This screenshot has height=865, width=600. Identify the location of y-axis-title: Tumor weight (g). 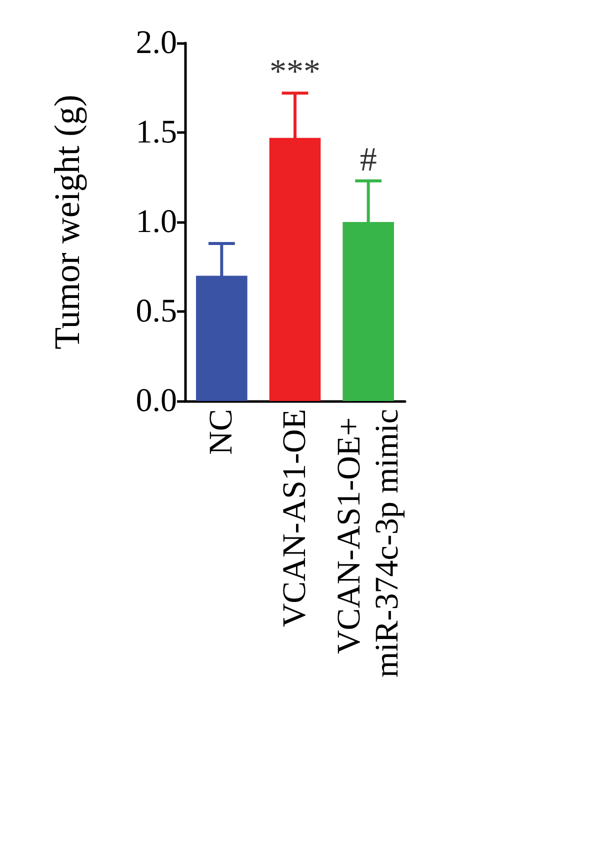
(67, 222).